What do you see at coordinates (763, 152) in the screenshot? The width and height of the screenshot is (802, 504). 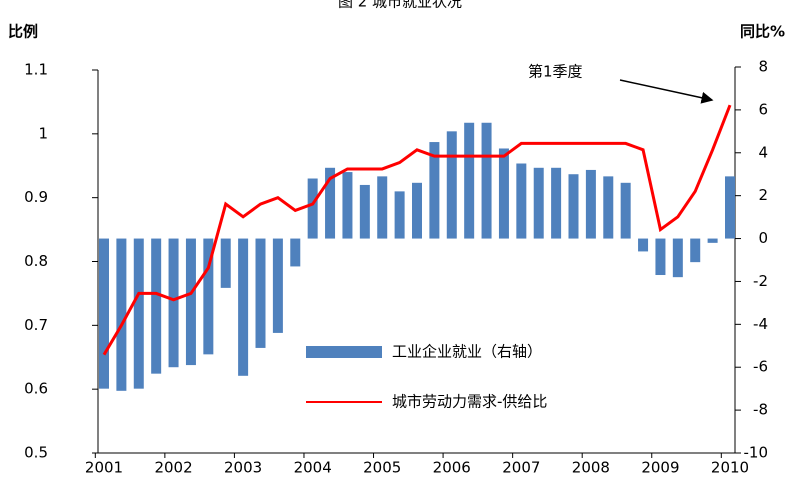 I see `y2-tick-label: 4` at bounding box center [763, 152].